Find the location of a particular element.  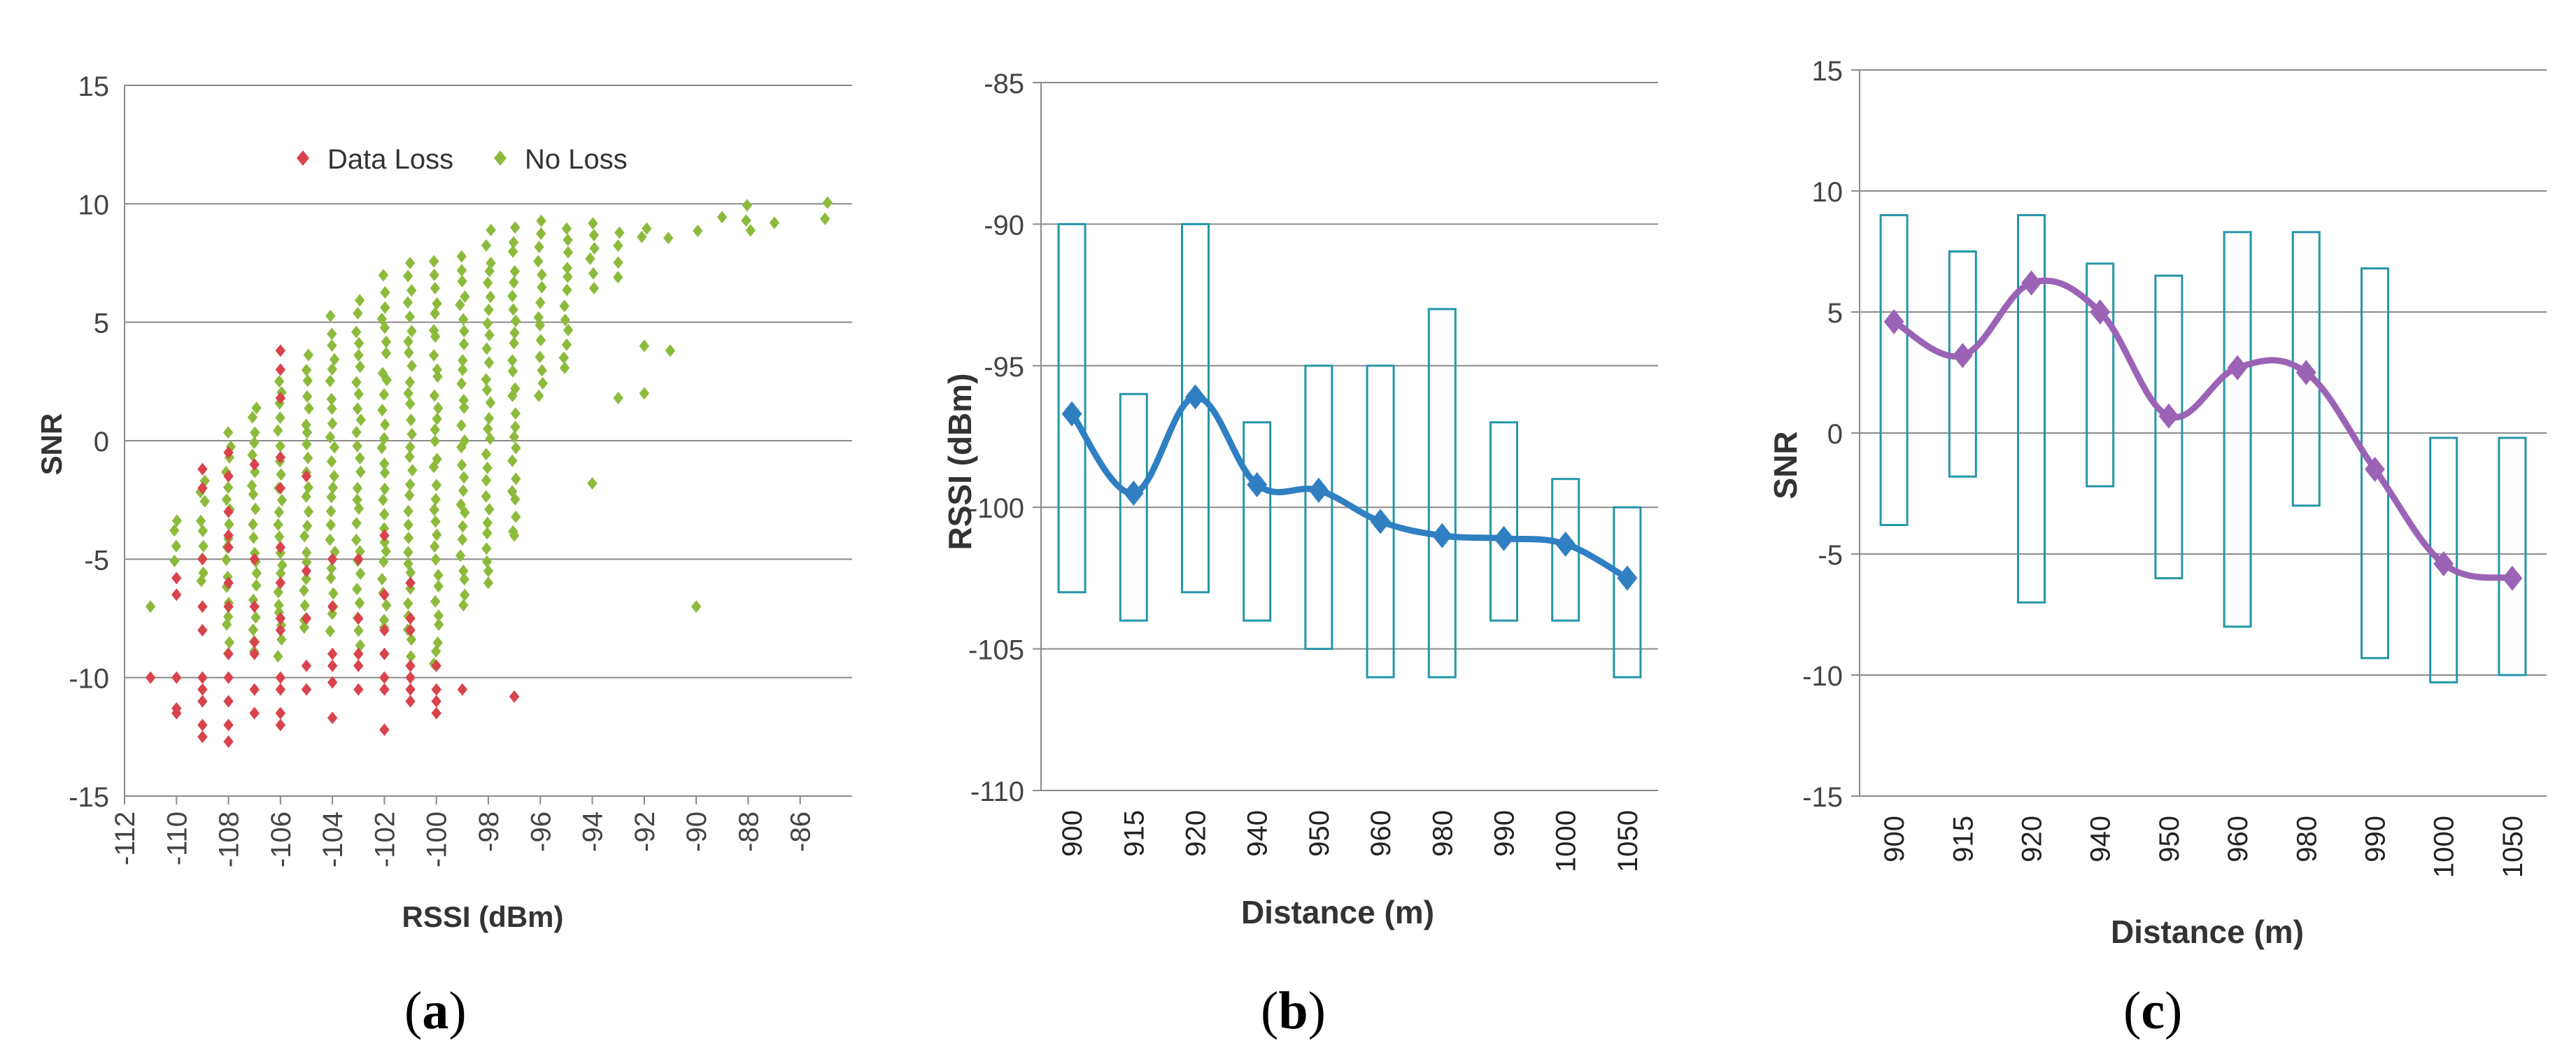

panel-label-c-letter: c is located at coordinates (2153, 1010).